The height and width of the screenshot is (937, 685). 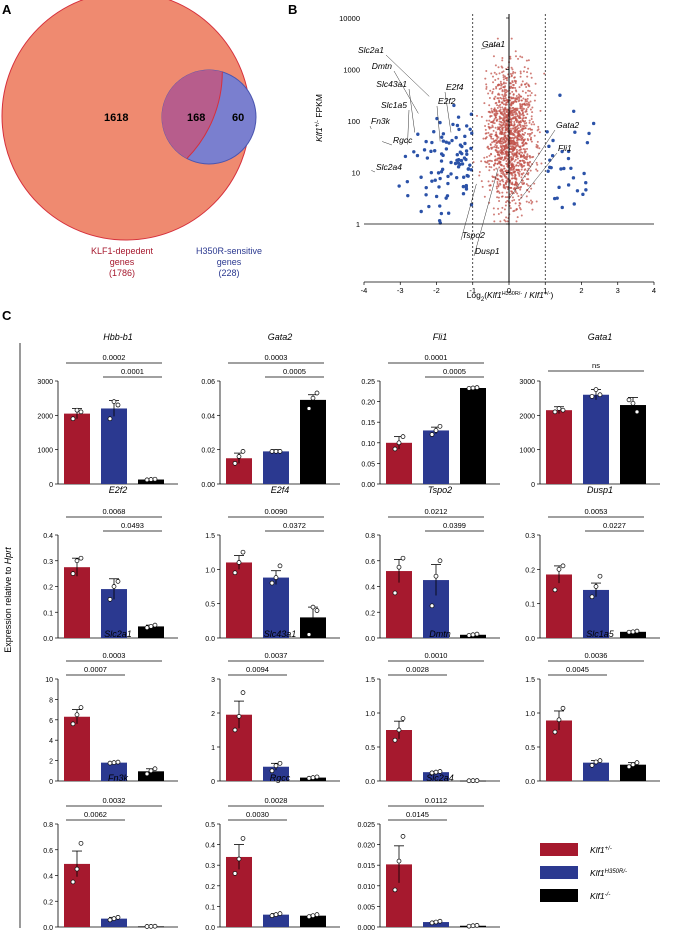 What do you see at coordinates (229, 262) in the screenshot?
I see `venn-right-label-2: genes` at bounding box center [229, 262].